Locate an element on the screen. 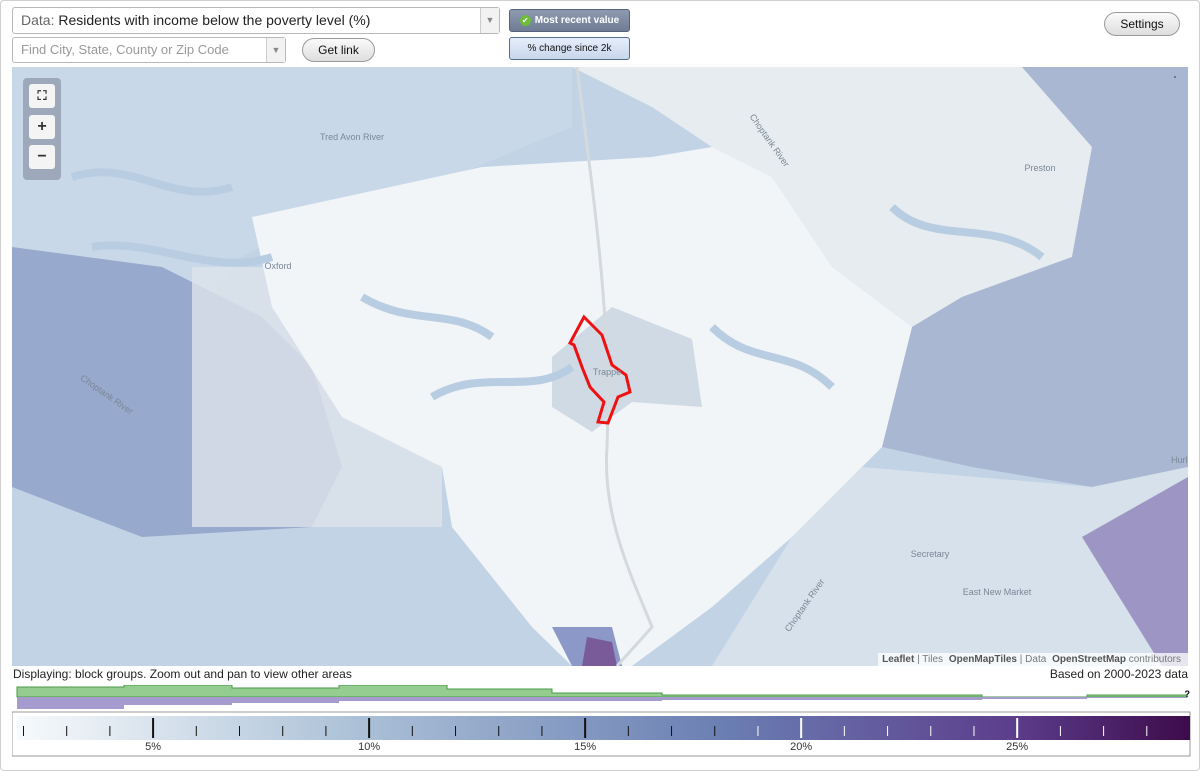 The height and width of the screenshot is (771, 1200). distribution-change is located at coordinates (602, 703).